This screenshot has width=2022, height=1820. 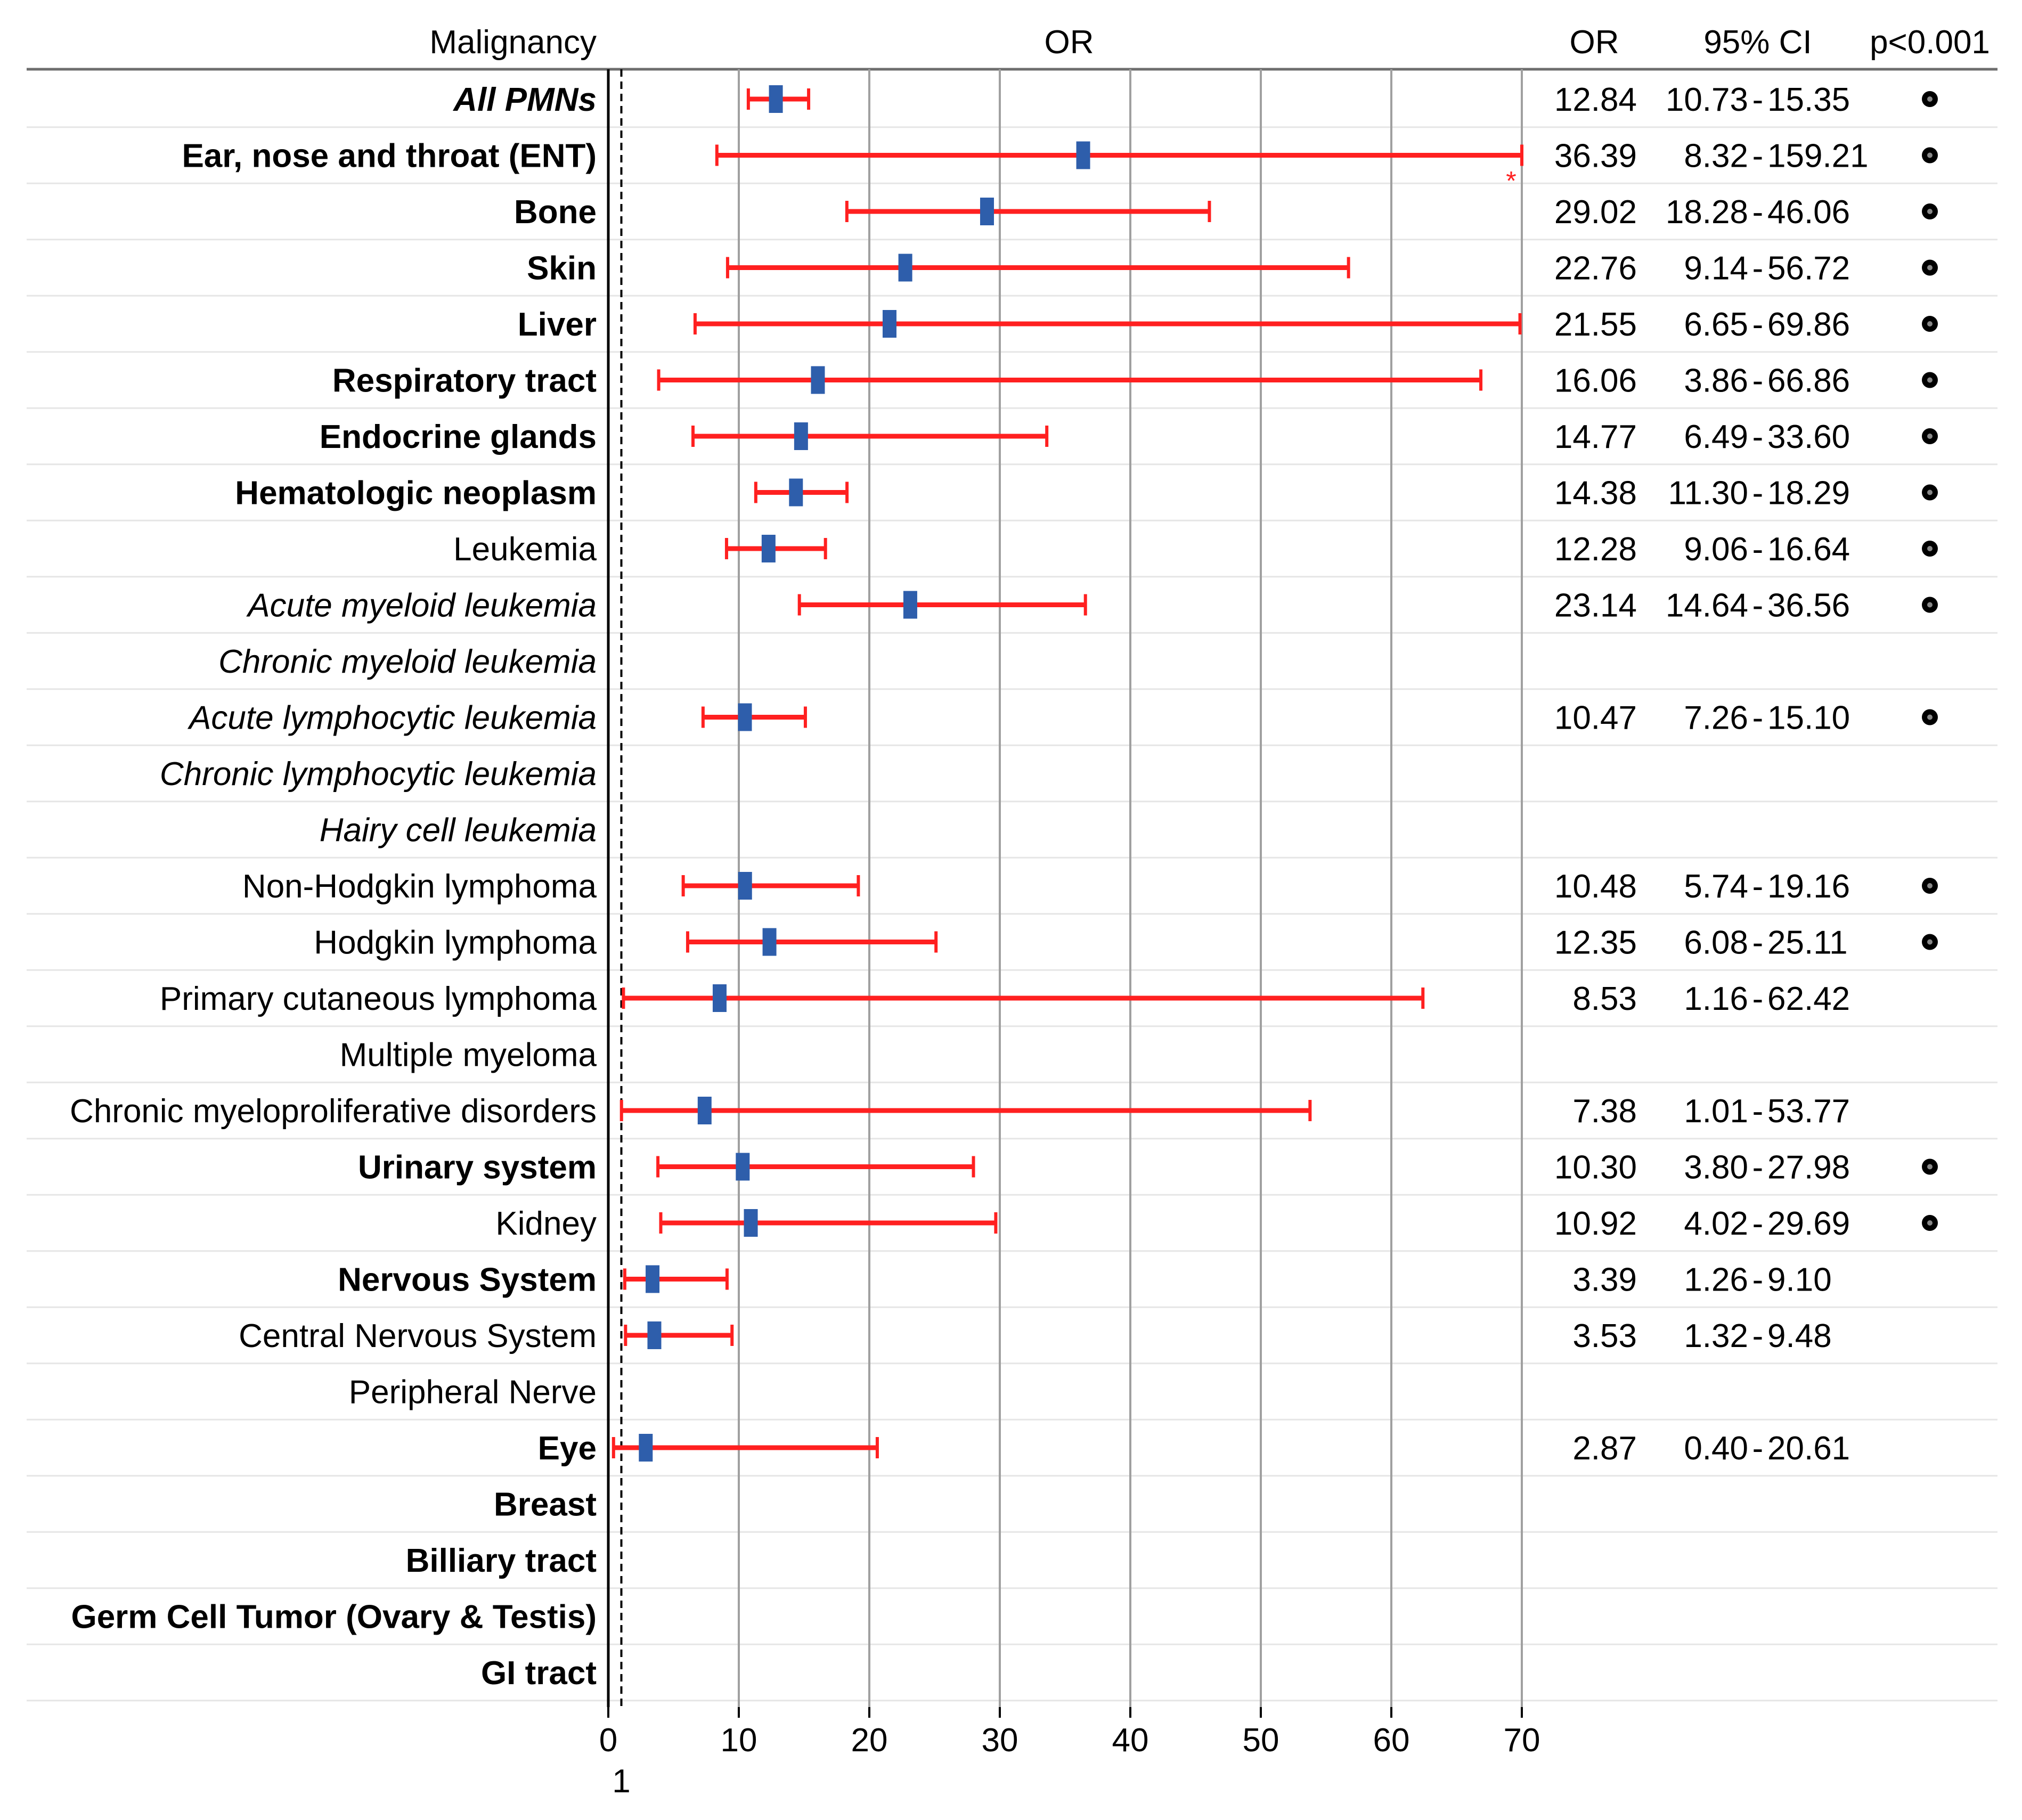 I want to click on ci-lower-value: 1.16, so click(x=1716, y=999).